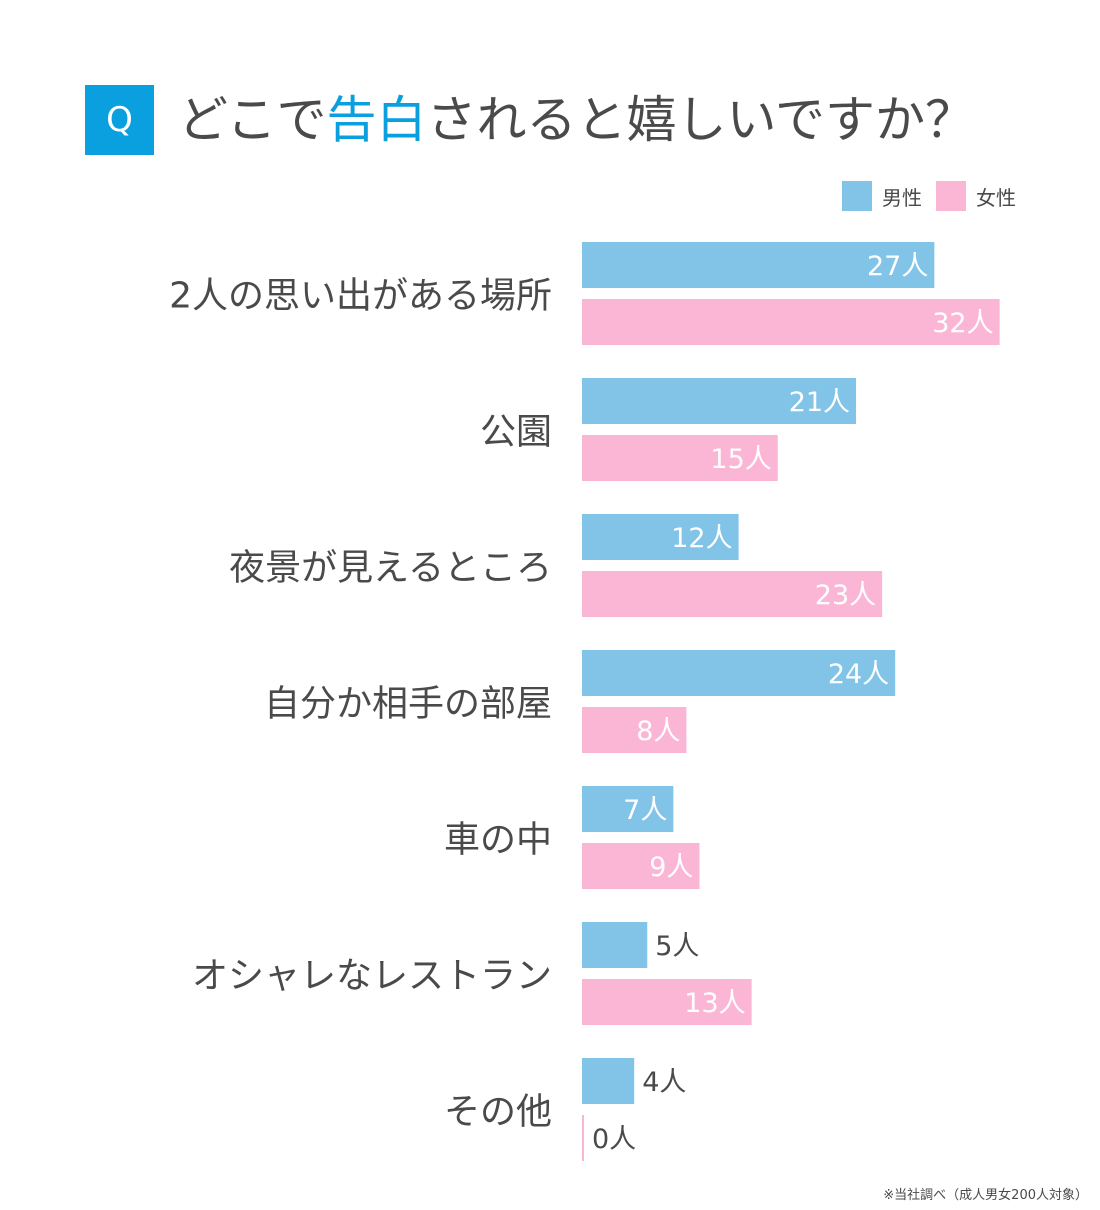 This screenshot has height=1210, width=1100. What do you see at coordinates (498, 1112) in the screenshot?
I see `category-label: その他` at bounding box center [498, 1112].